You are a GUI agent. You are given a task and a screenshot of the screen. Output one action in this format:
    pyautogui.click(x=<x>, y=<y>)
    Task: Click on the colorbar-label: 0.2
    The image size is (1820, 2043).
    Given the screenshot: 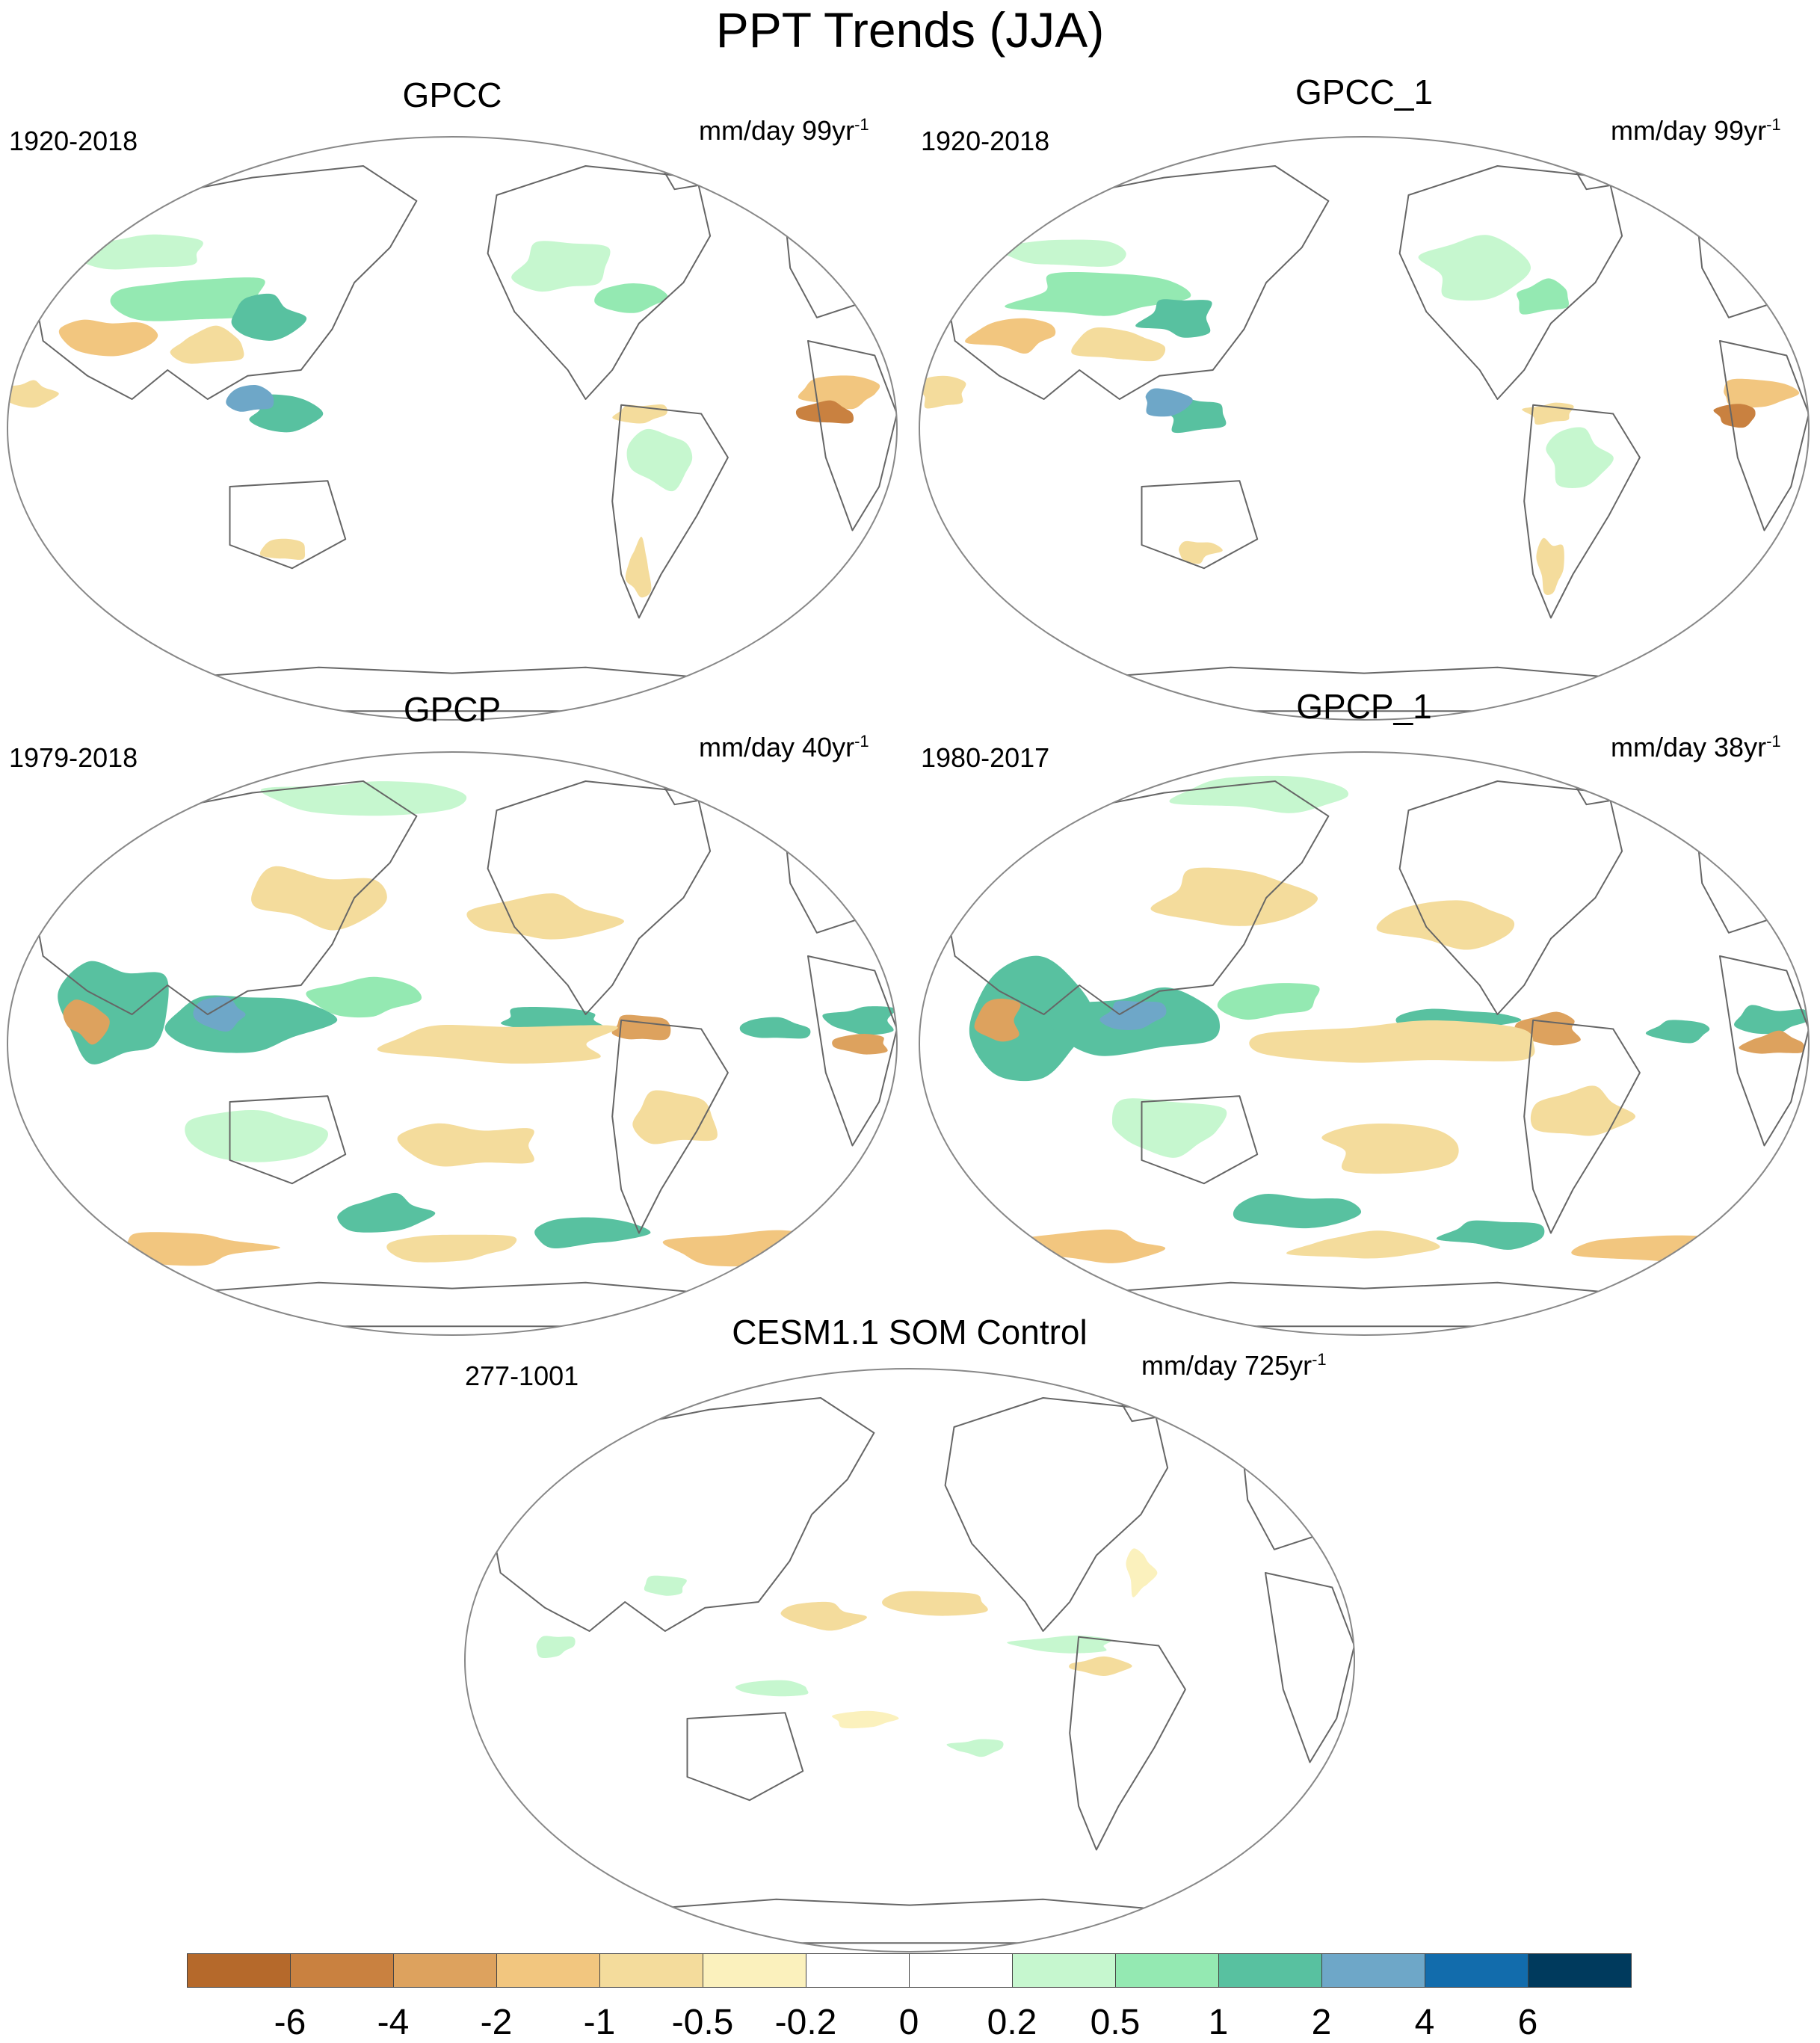 What is the action you would take?
    pyautogui.click(x=1012, y=2022)
    